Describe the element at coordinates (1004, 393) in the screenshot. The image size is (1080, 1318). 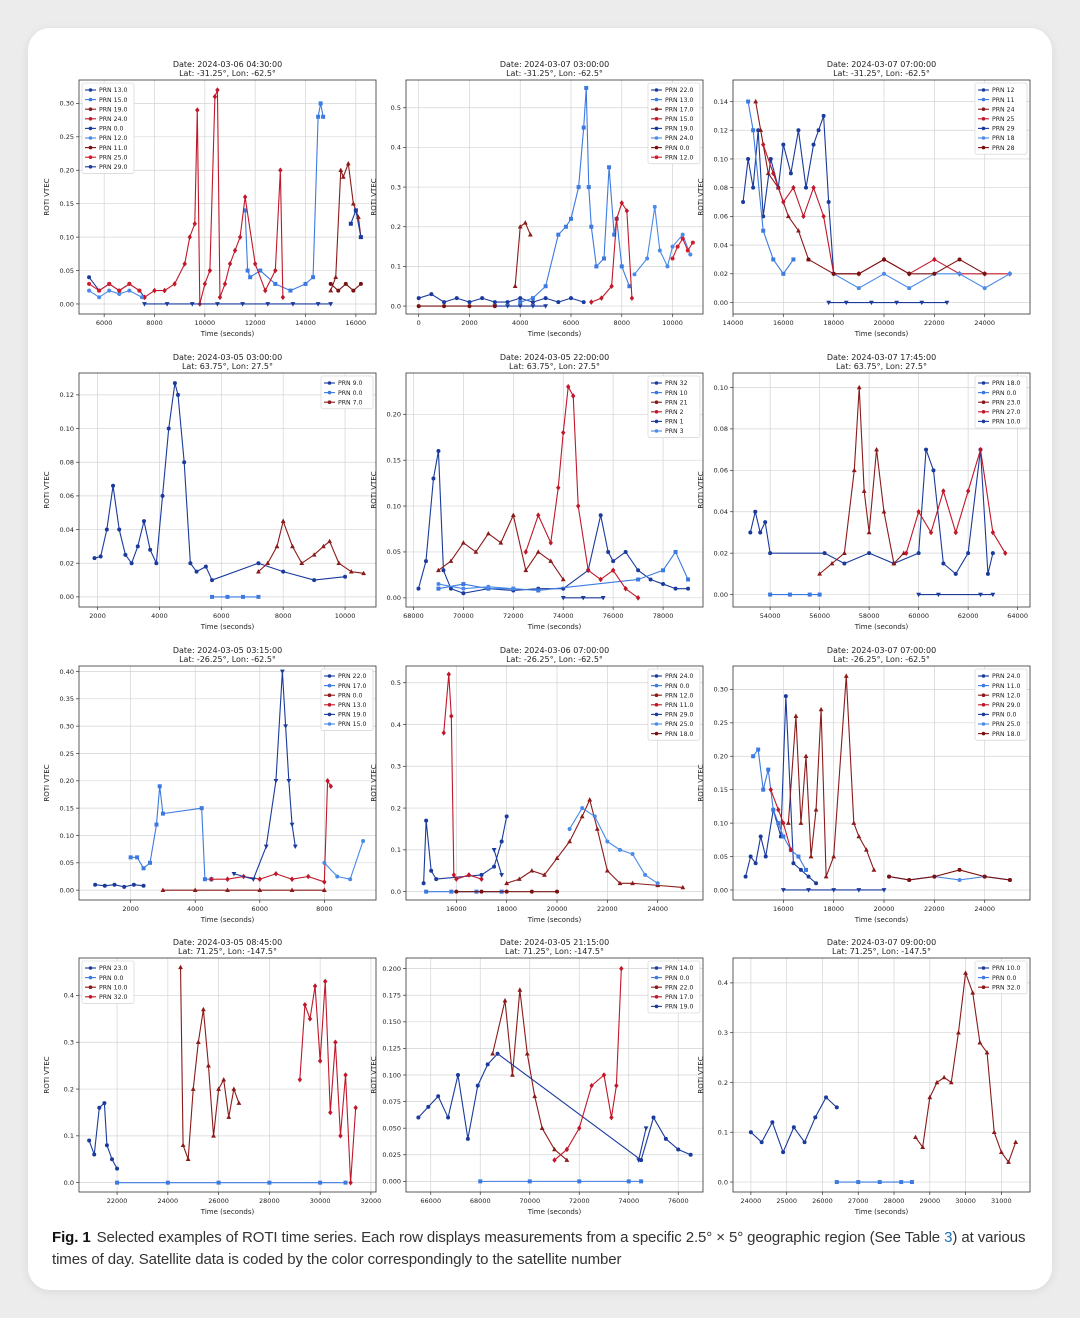
I see `legend-label: PRN 0.0` at that location.